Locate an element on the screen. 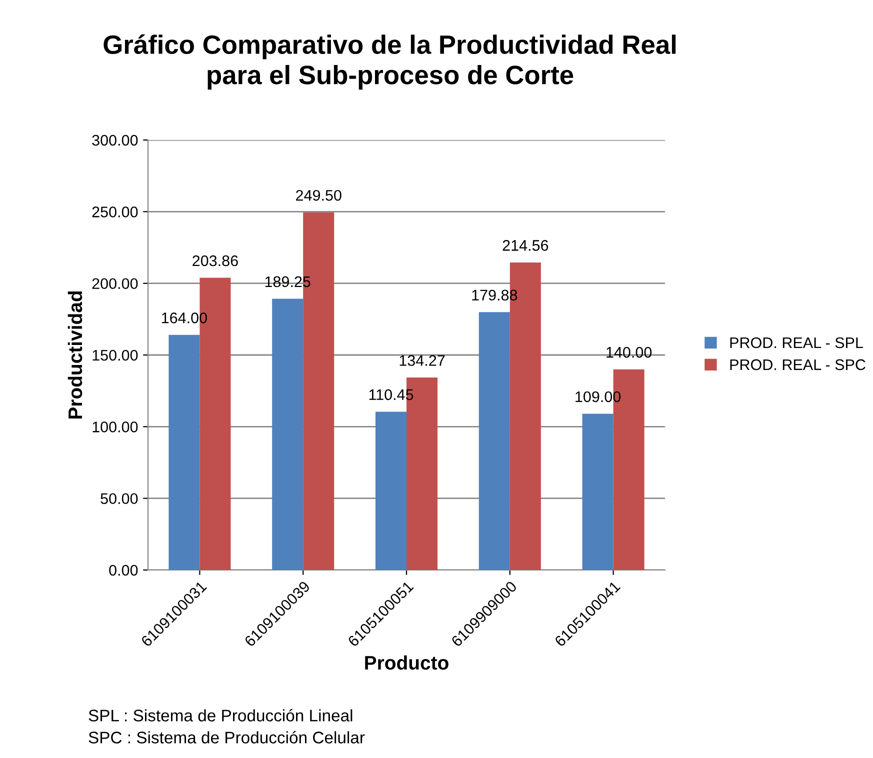  text: SPL : Sistema de Producción Lineal is located at coordinates (220, 715).